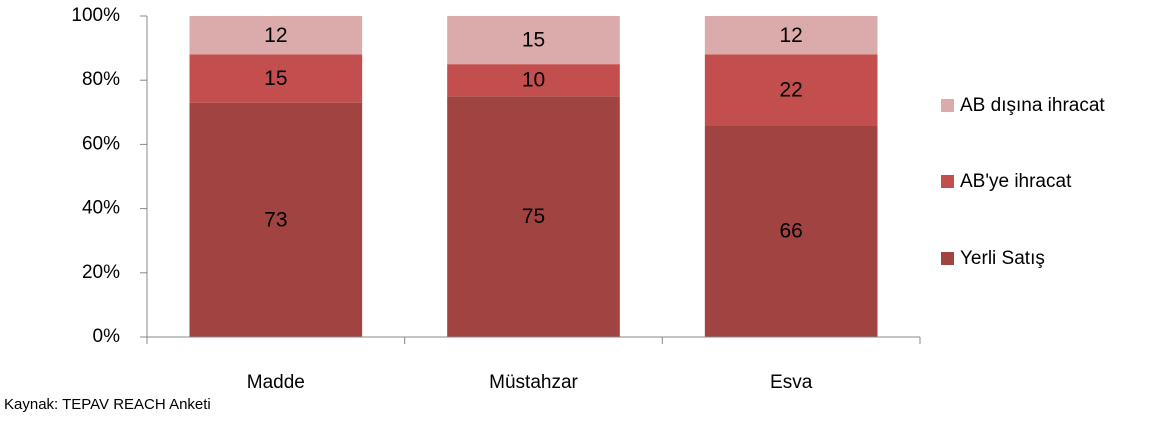  What do you see at coordinates (101, 143) in the screenshot?
I see `y-tick-label: 60%` at bounding box center [101, 143].